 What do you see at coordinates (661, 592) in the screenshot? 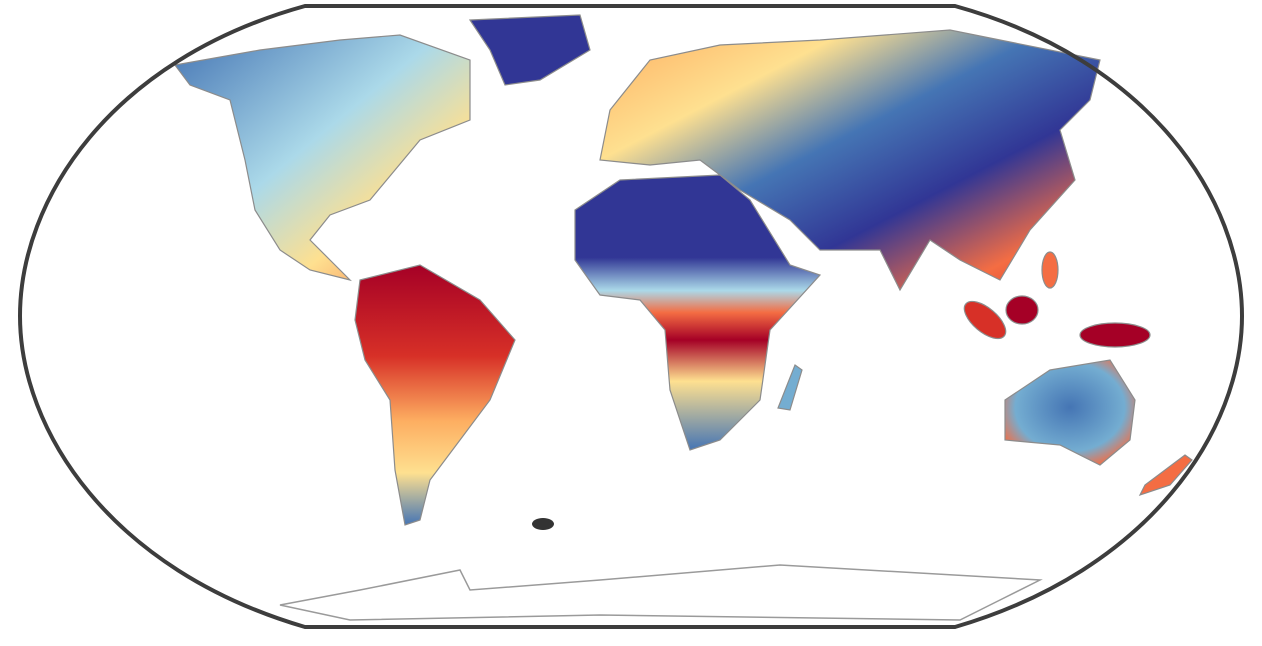
I see `antarctica` at bounding box center [661, 592].